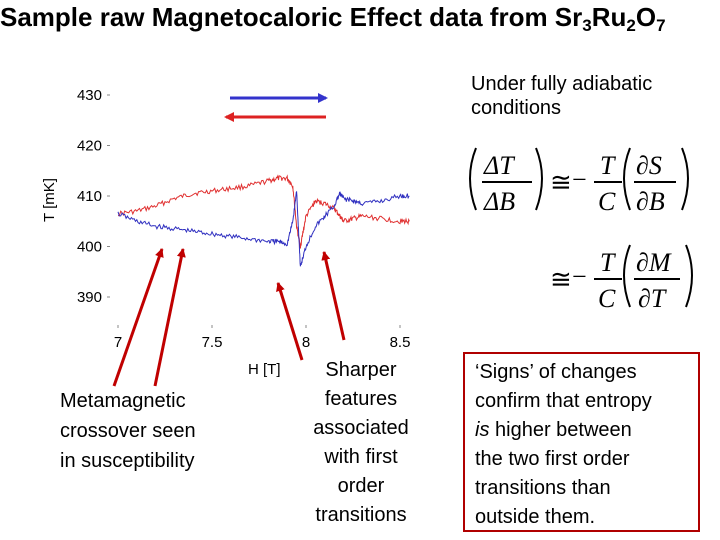 The width and height of the screenshot is (720, 540). What do you see at coordinates (649, 165) in the screenshot?
I see `svg-text: ∂S` at bounding box center [649, 165].